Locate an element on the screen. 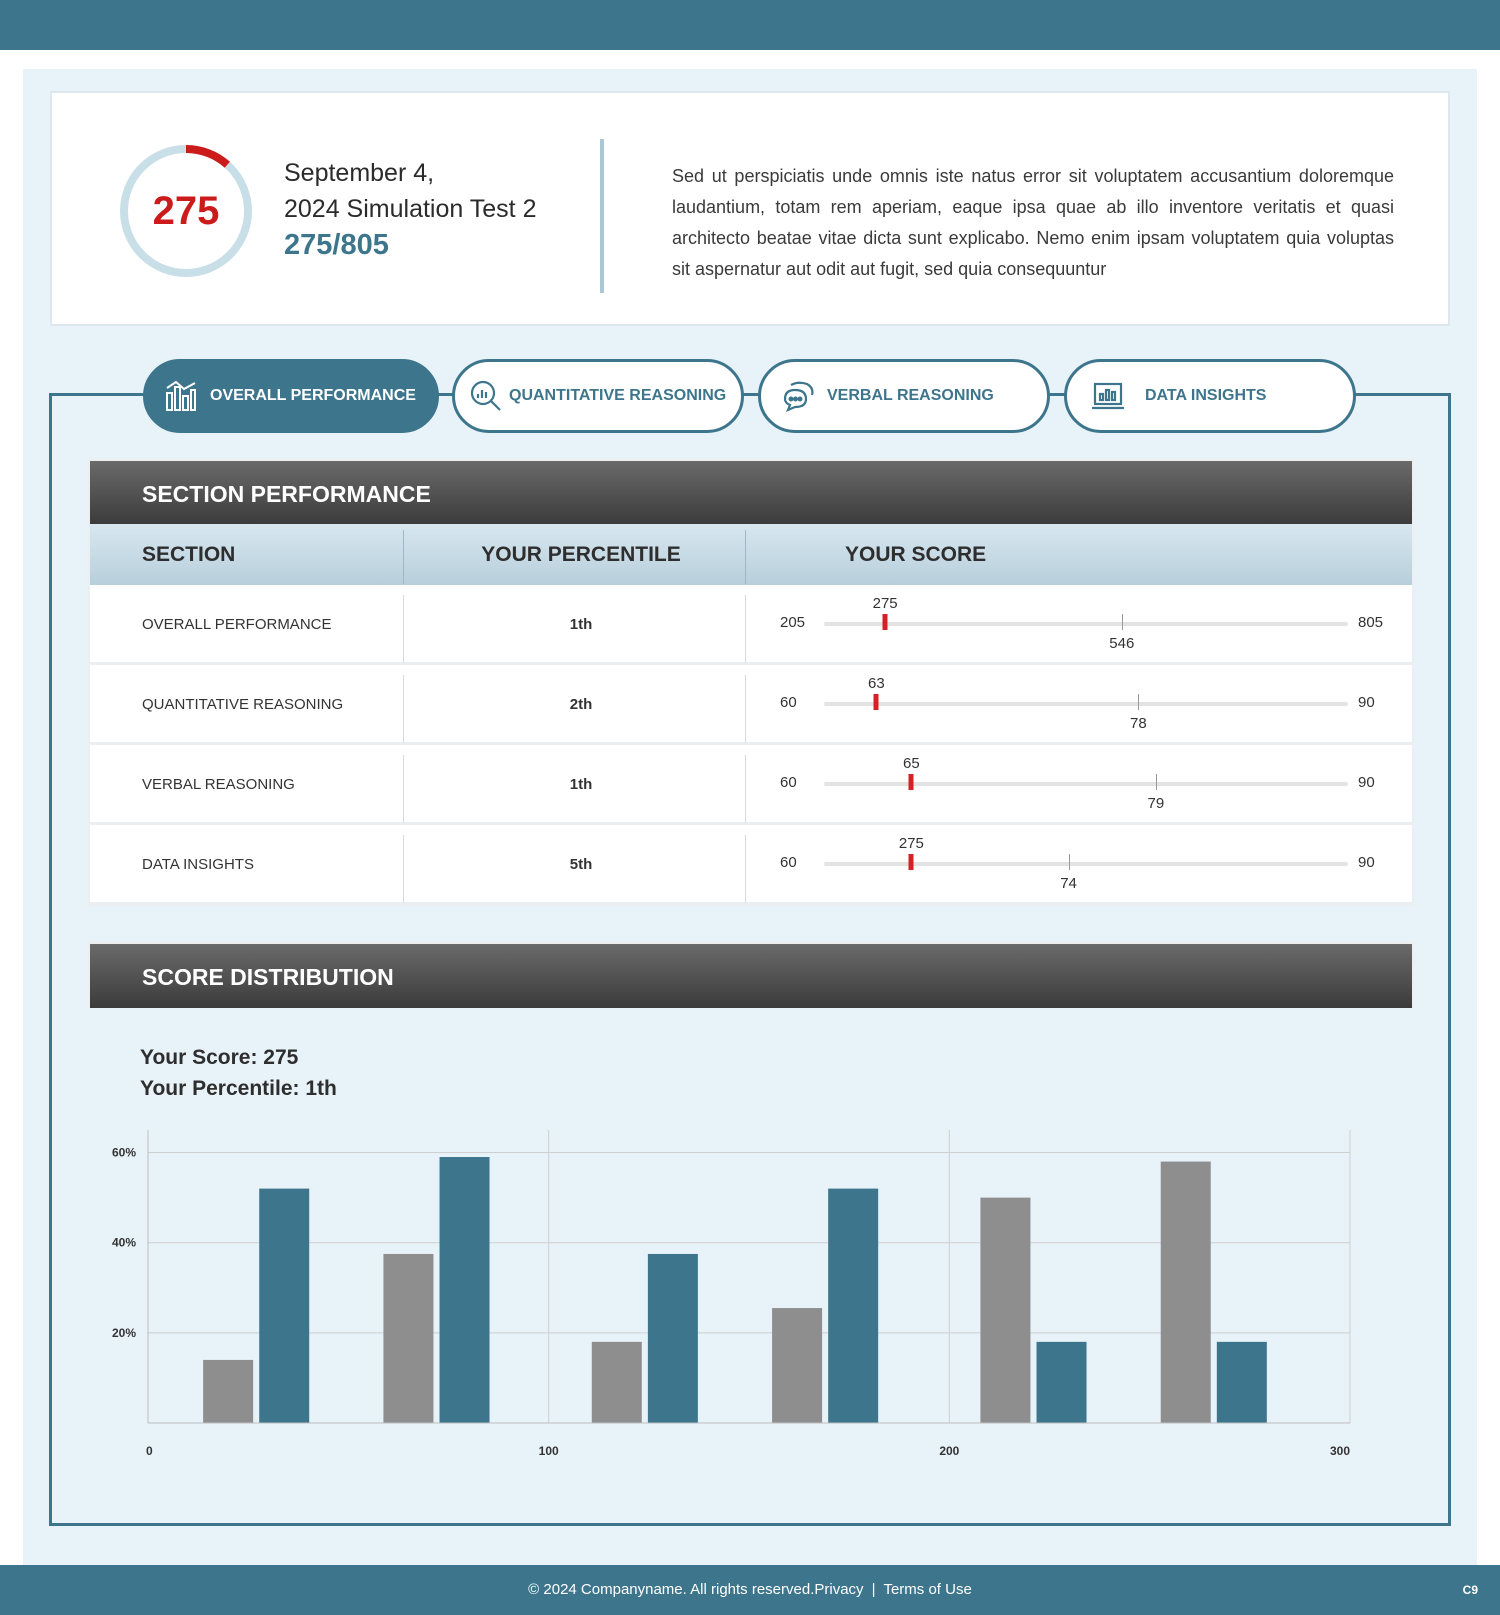 Image resolution: width=1500 pixels, height=1615 pixels. your-percentile-label: Your Percentile: 1th is located at coordinates (238, 1088).